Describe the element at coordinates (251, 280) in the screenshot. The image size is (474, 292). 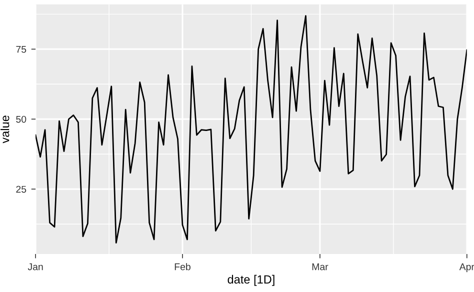
I see `x-axis-title: date [1D]` at that location.